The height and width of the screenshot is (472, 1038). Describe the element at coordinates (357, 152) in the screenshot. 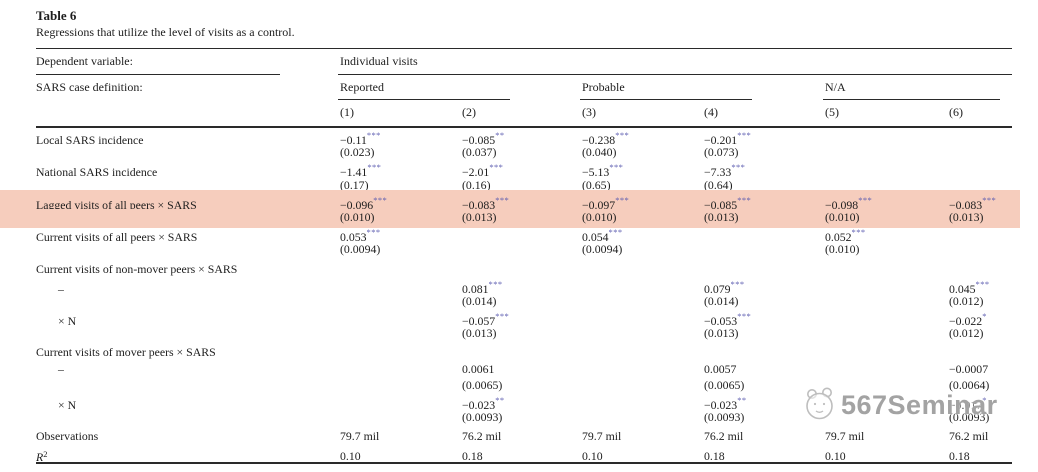

I see `coefficient-cell: (0.023)` at that location.